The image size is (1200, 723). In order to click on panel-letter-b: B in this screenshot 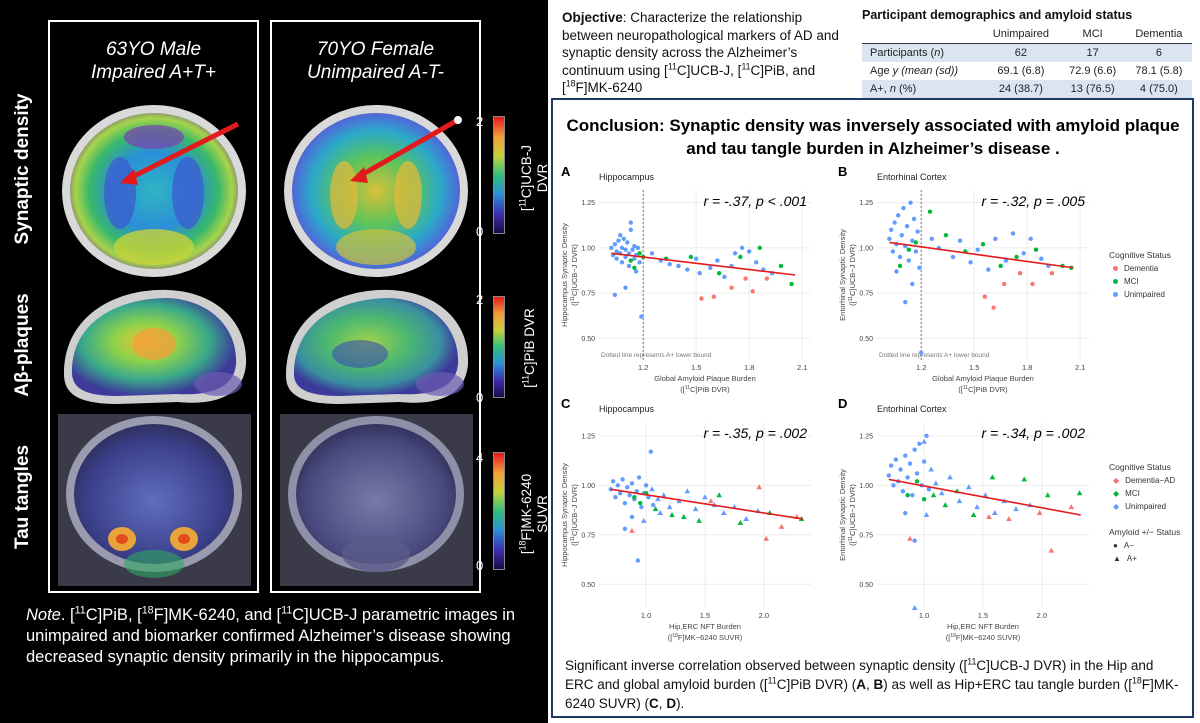, I will do `click(843, 171)`.